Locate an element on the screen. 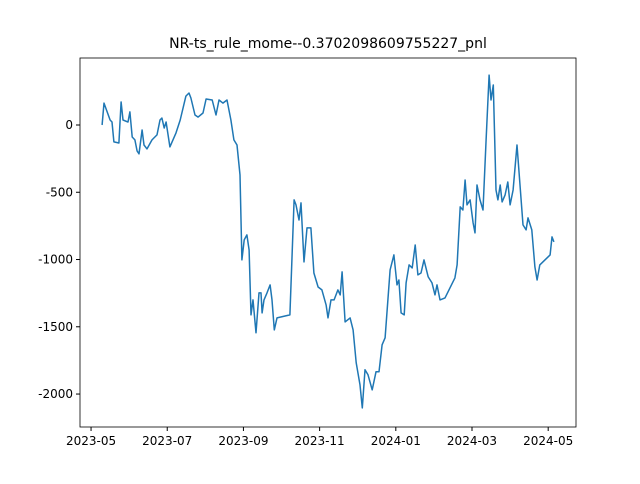  y-tick-label: -500 is located at coordinates (59, 192).